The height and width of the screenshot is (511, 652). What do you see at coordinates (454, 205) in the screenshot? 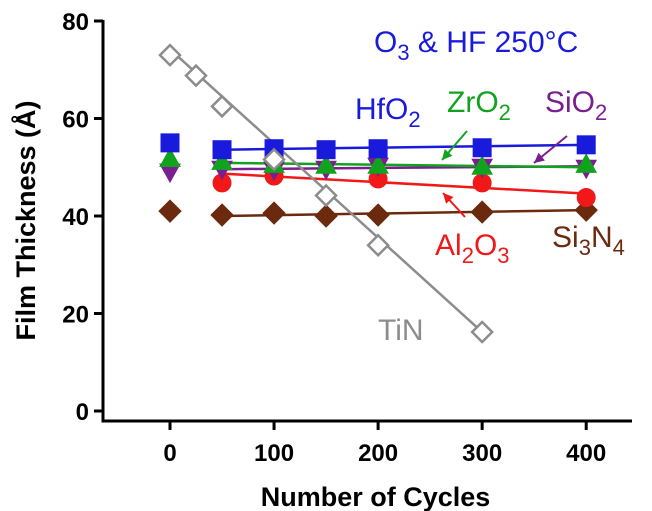
I see `arrow-Al2O3` at bounding box center [454, 205].